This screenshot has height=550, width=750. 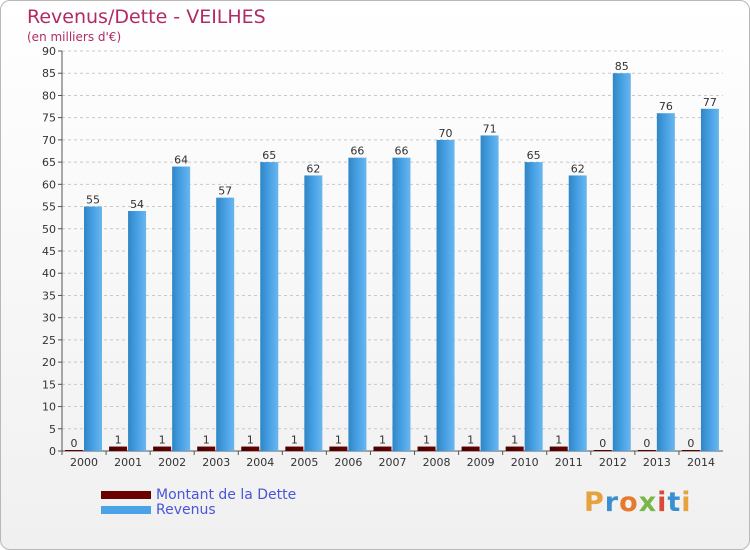 I want to click on logo-letter: o, so click(x=629, y=502).